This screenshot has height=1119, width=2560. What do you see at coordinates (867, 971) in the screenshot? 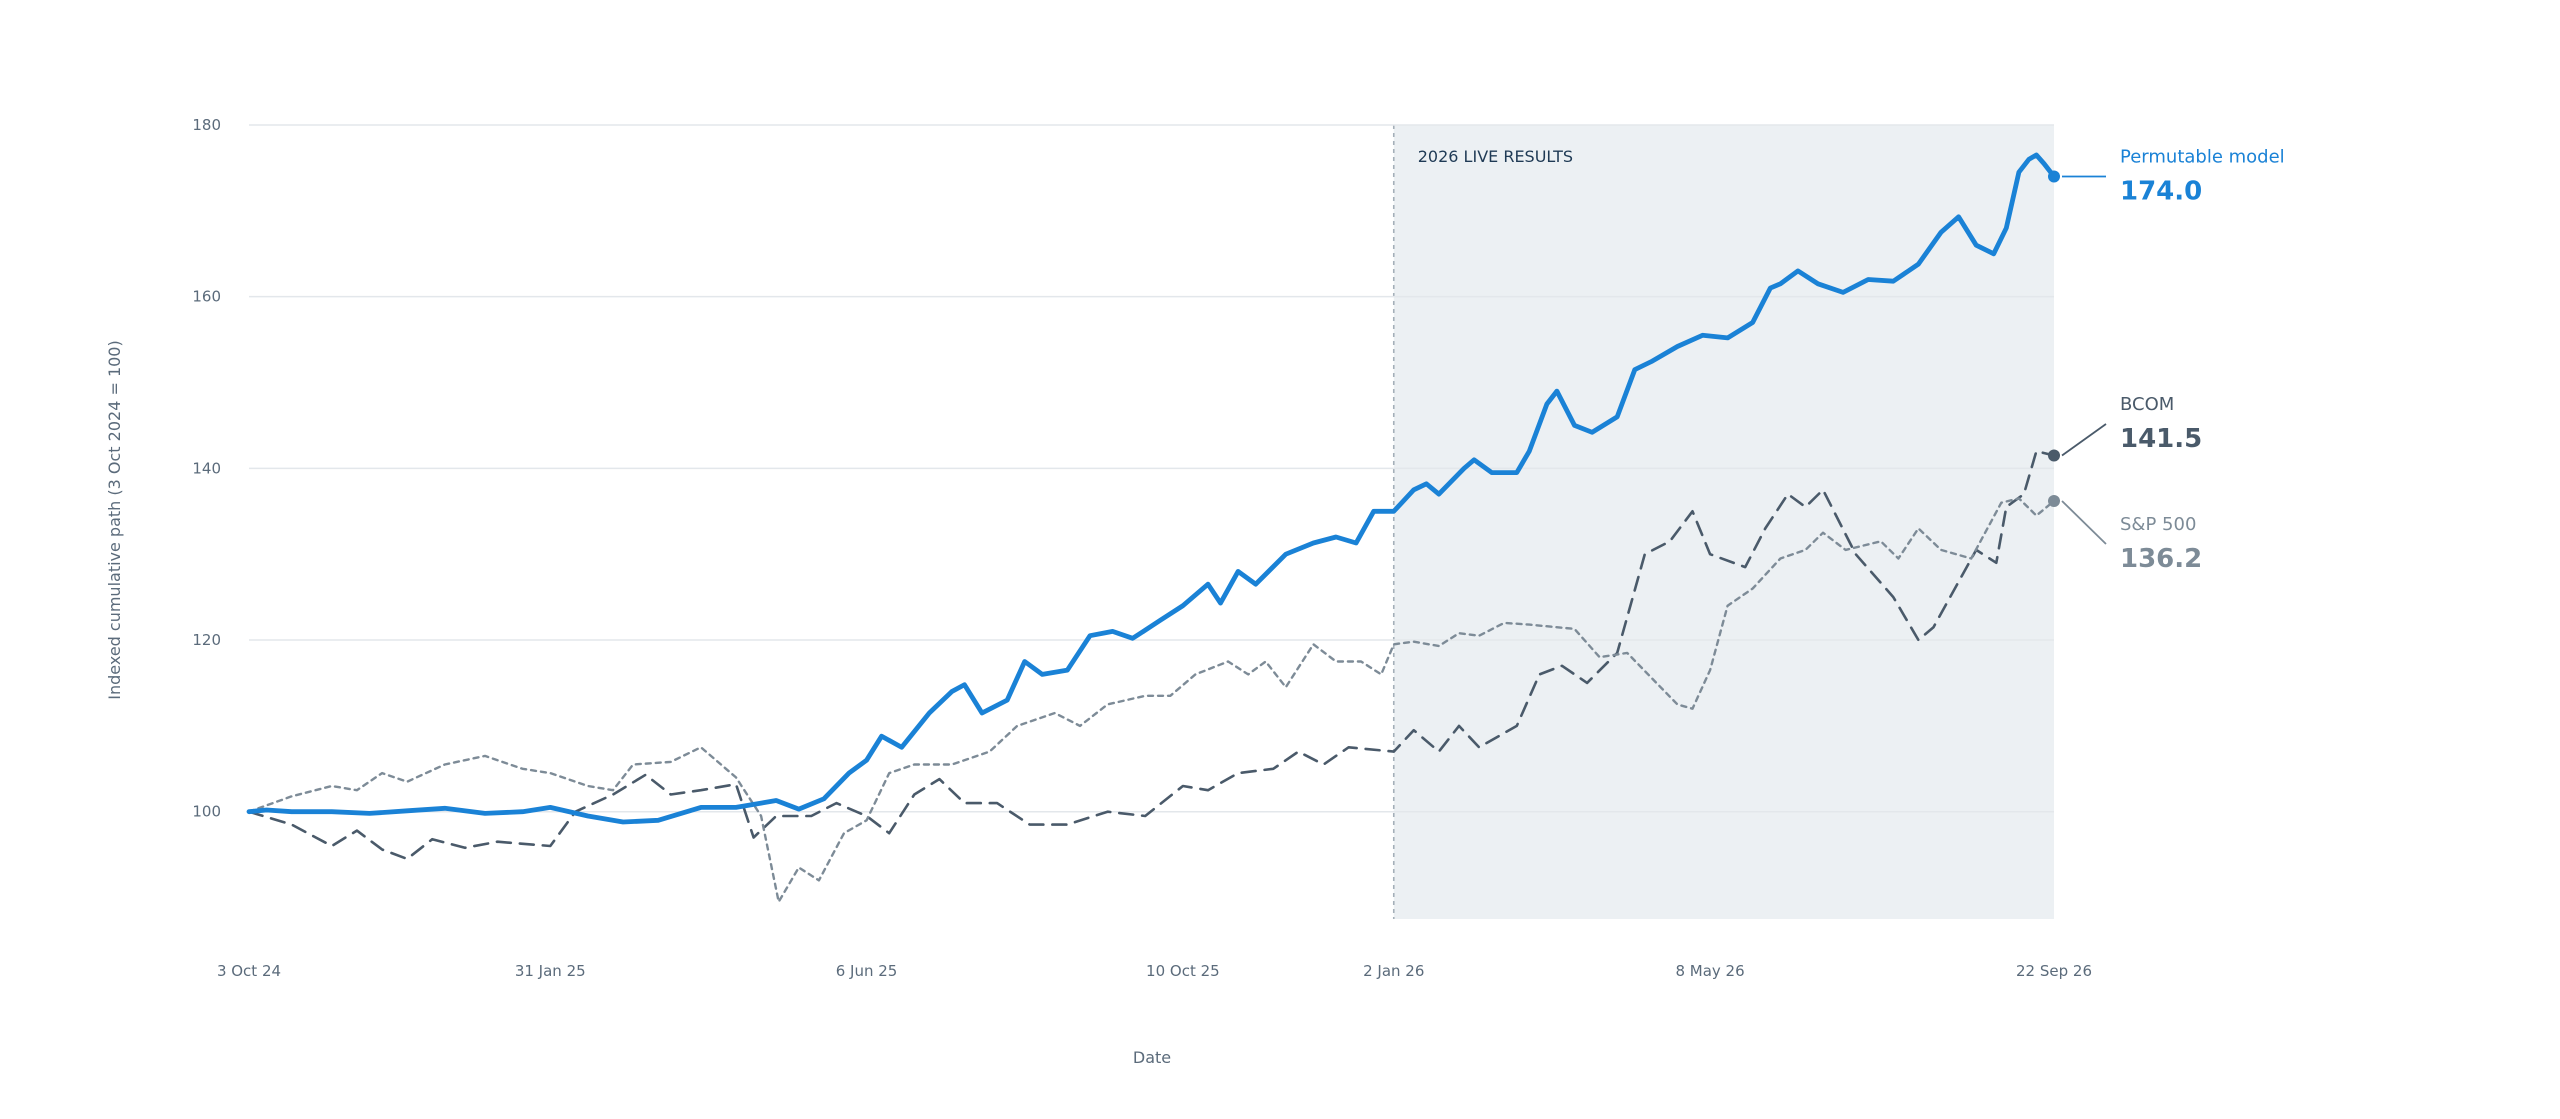
I see `x-tick-label: 6 Jun 25` at bounding box center [867, 971].